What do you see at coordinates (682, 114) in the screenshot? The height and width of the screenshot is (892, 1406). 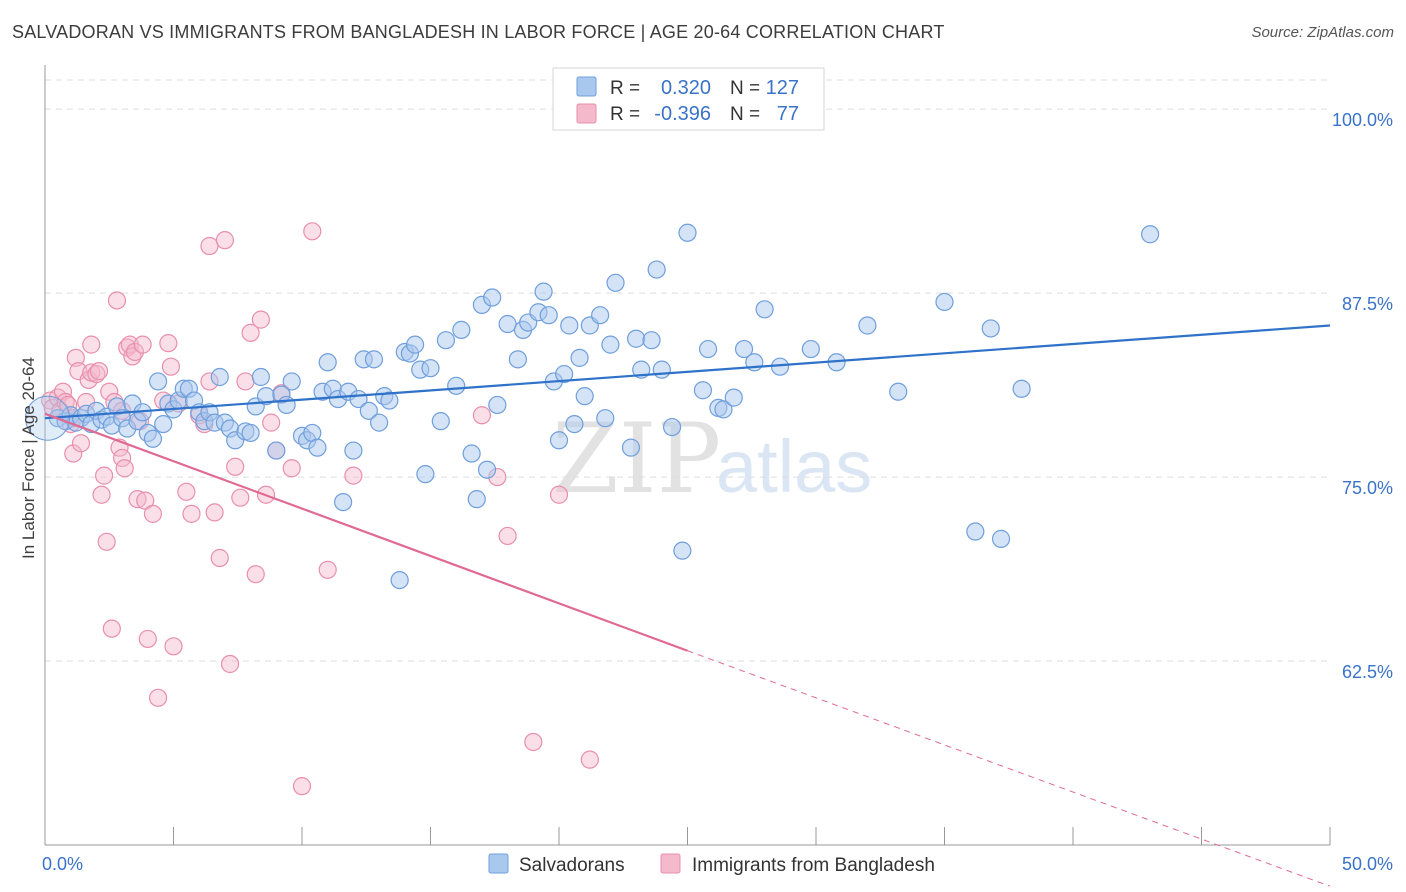 I see `legend-r-value-2: -0.396` at bounding box center [682, 114].